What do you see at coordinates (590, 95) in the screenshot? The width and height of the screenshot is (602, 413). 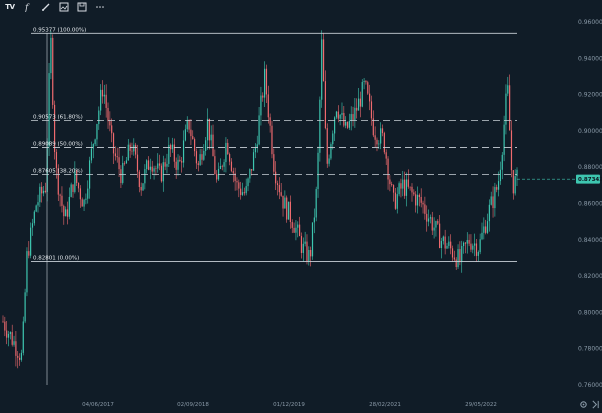 I see `price-tick-label: 0.92000` at bounding box center [590, 95].